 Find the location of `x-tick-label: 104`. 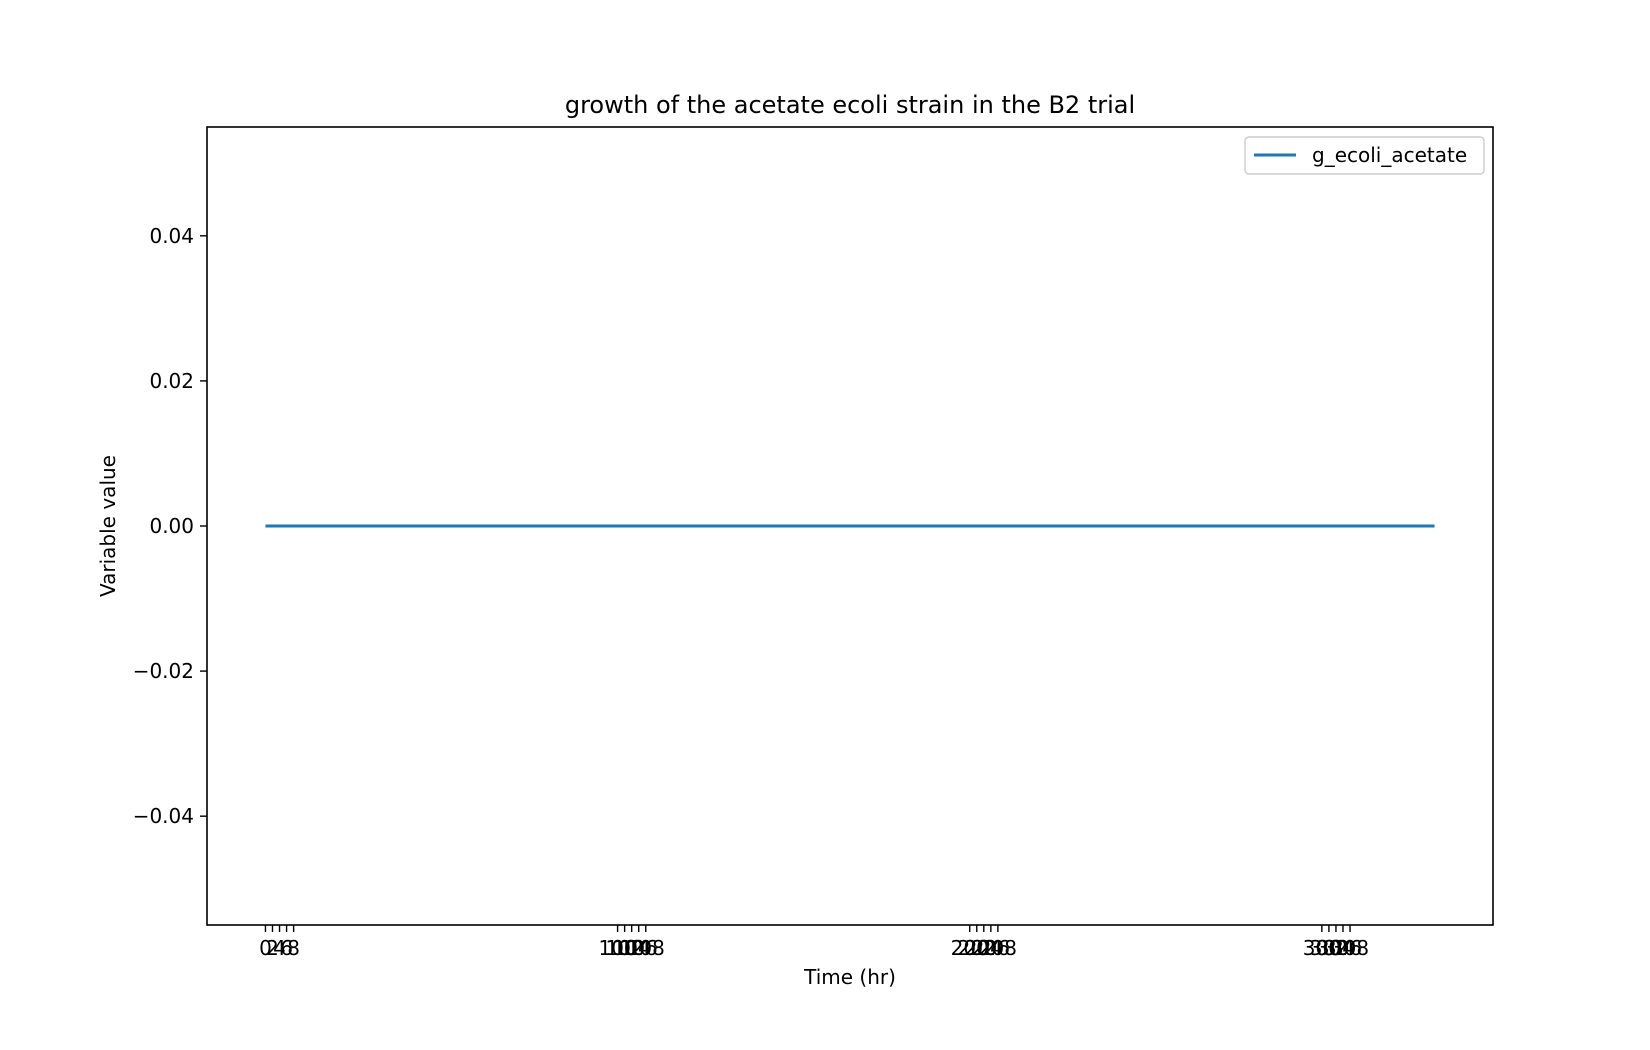

x-tick-label: 104 is located at coordinates (632, 948).